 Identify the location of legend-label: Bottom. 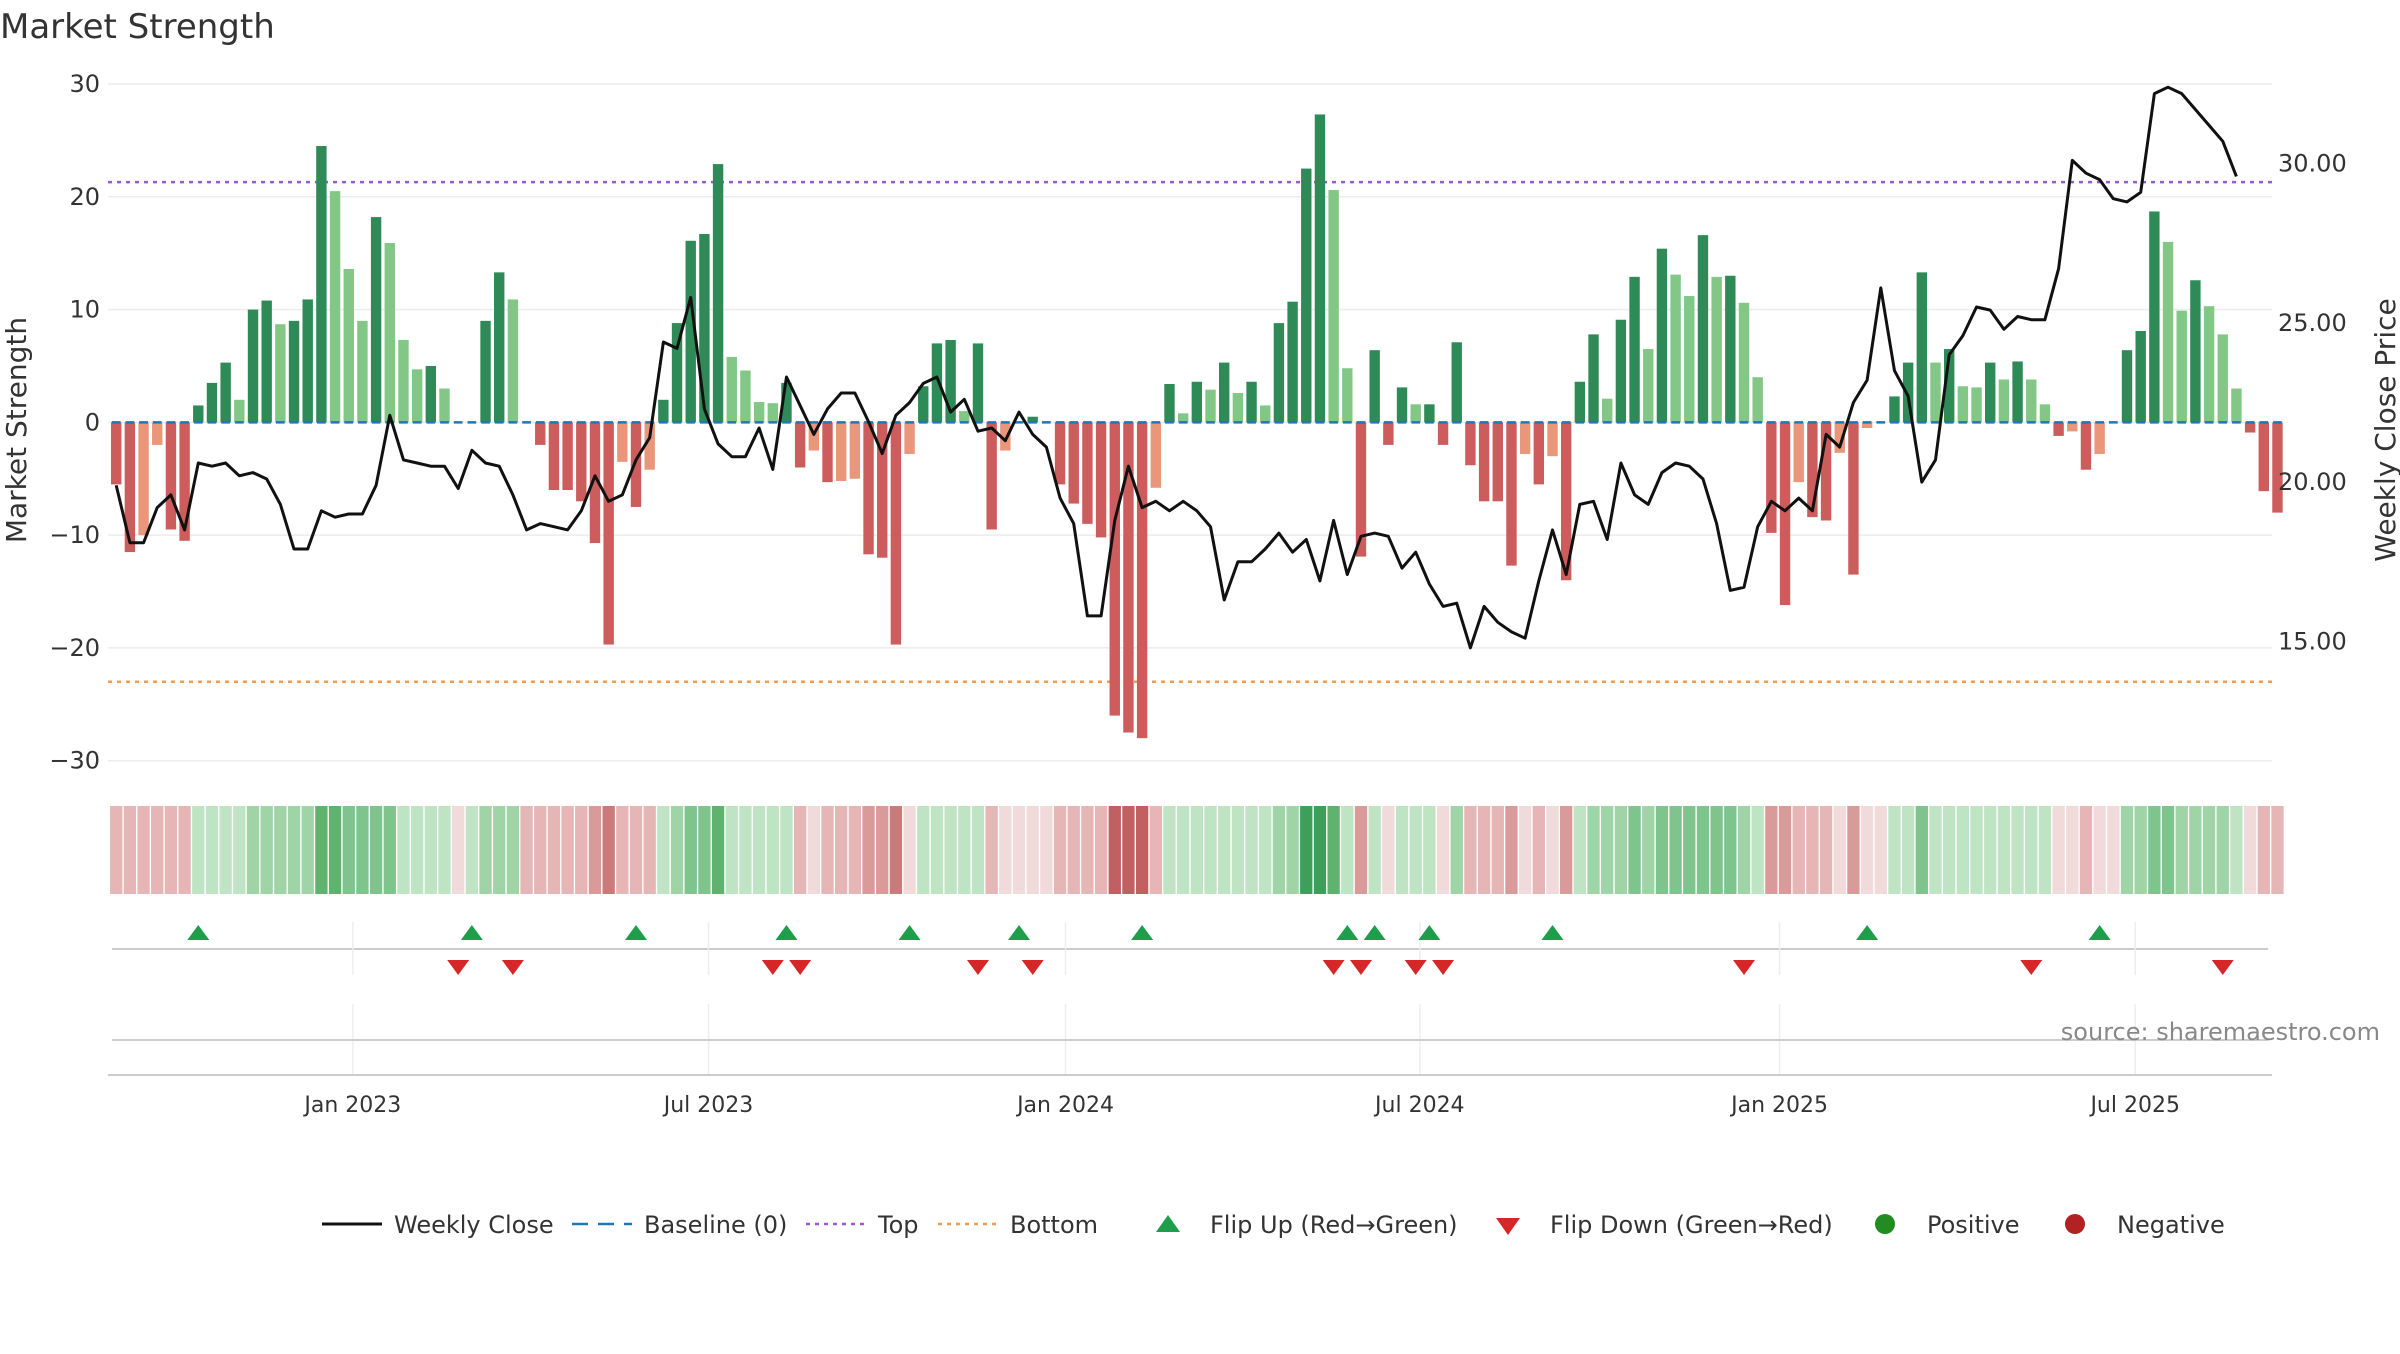
(1054, 1225).